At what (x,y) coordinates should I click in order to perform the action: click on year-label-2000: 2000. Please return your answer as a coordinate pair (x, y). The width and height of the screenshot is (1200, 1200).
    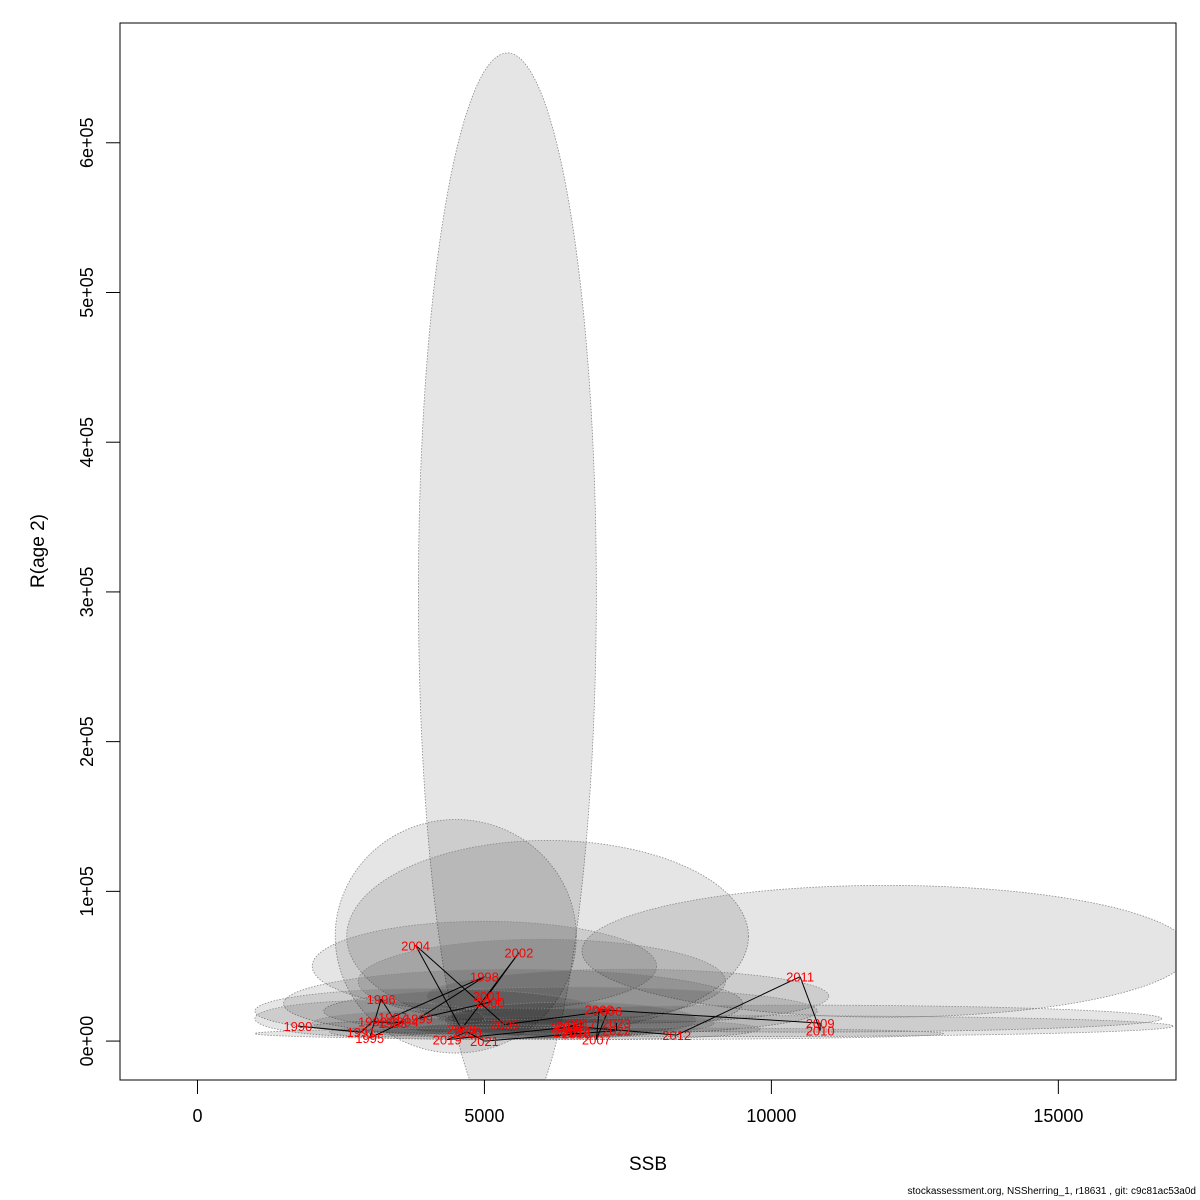
    Looking at the image, I should click on (490, 1002).